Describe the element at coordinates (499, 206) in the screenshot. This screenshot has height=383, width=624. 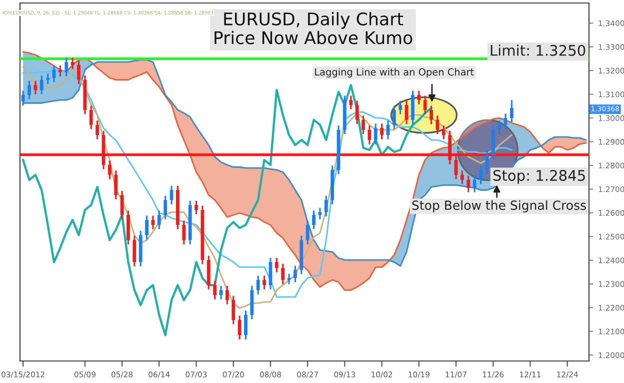
I see `annotation: Stop Below the Signal Cross` at that location.